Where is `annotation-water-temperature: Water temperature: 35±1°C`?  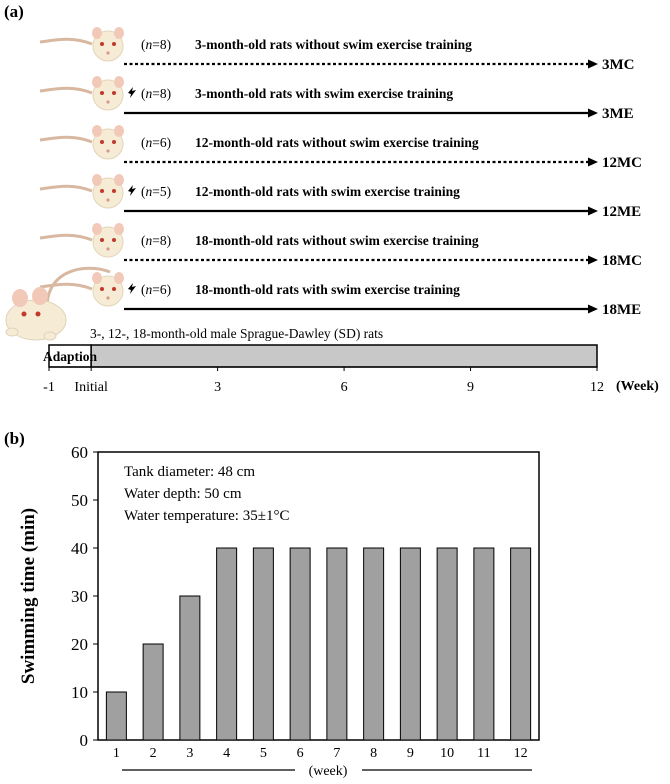 annotation-water-temperature: Water temperature: 35±1°C is located at coordinates (206, 516).